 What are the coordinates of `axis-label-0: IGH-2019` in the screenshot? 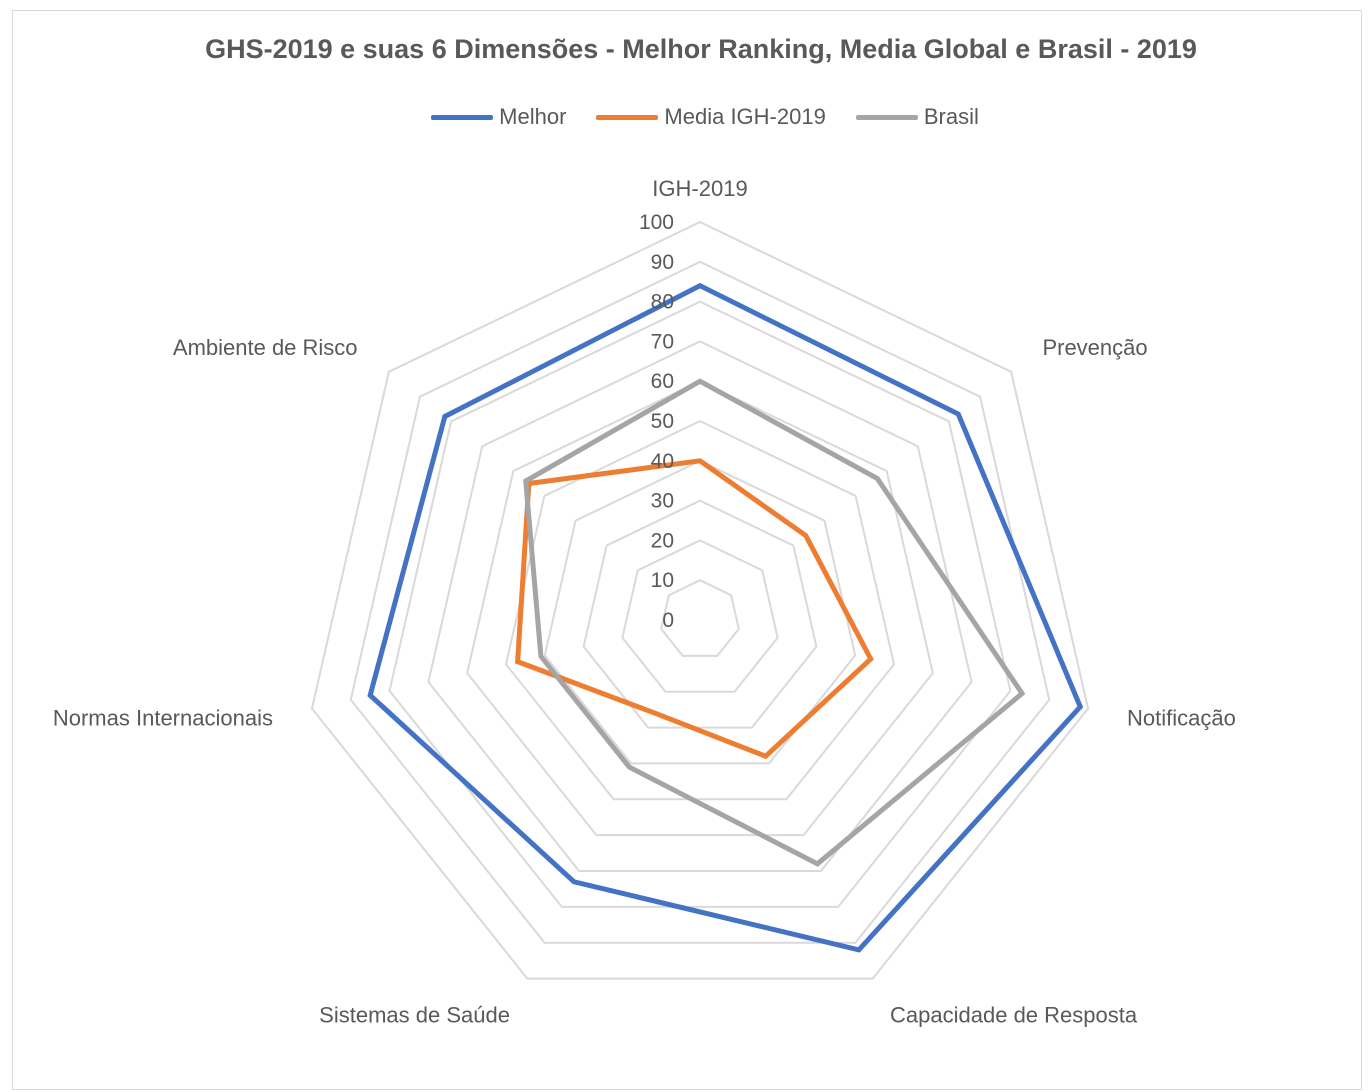 It's located at (699, 188).